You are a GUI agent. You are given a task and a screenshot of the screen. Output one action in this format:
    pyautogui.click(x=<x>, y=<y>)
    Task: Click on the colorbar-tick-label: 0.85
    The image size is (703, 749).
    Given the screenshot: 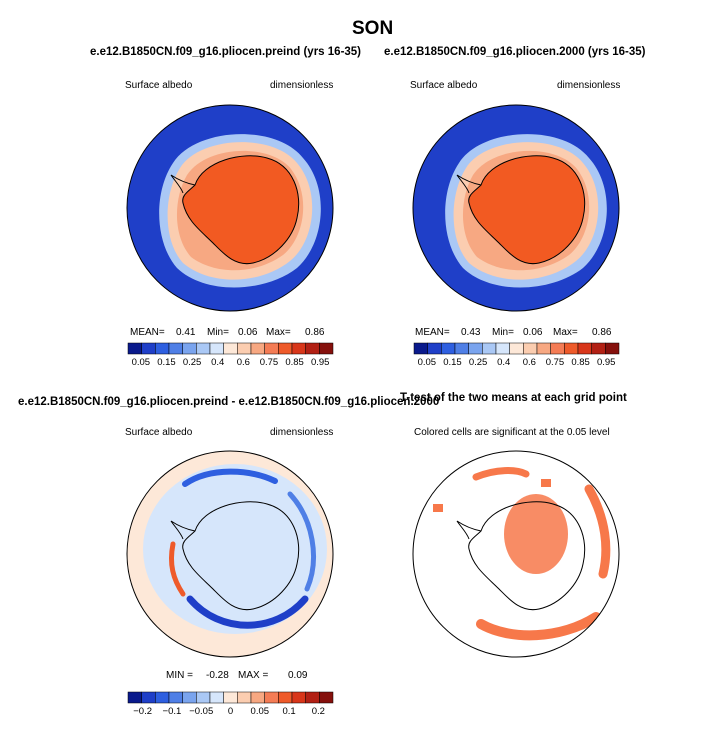 What is the action you would take?
    pyautogui.click(x=294, y=362)
    